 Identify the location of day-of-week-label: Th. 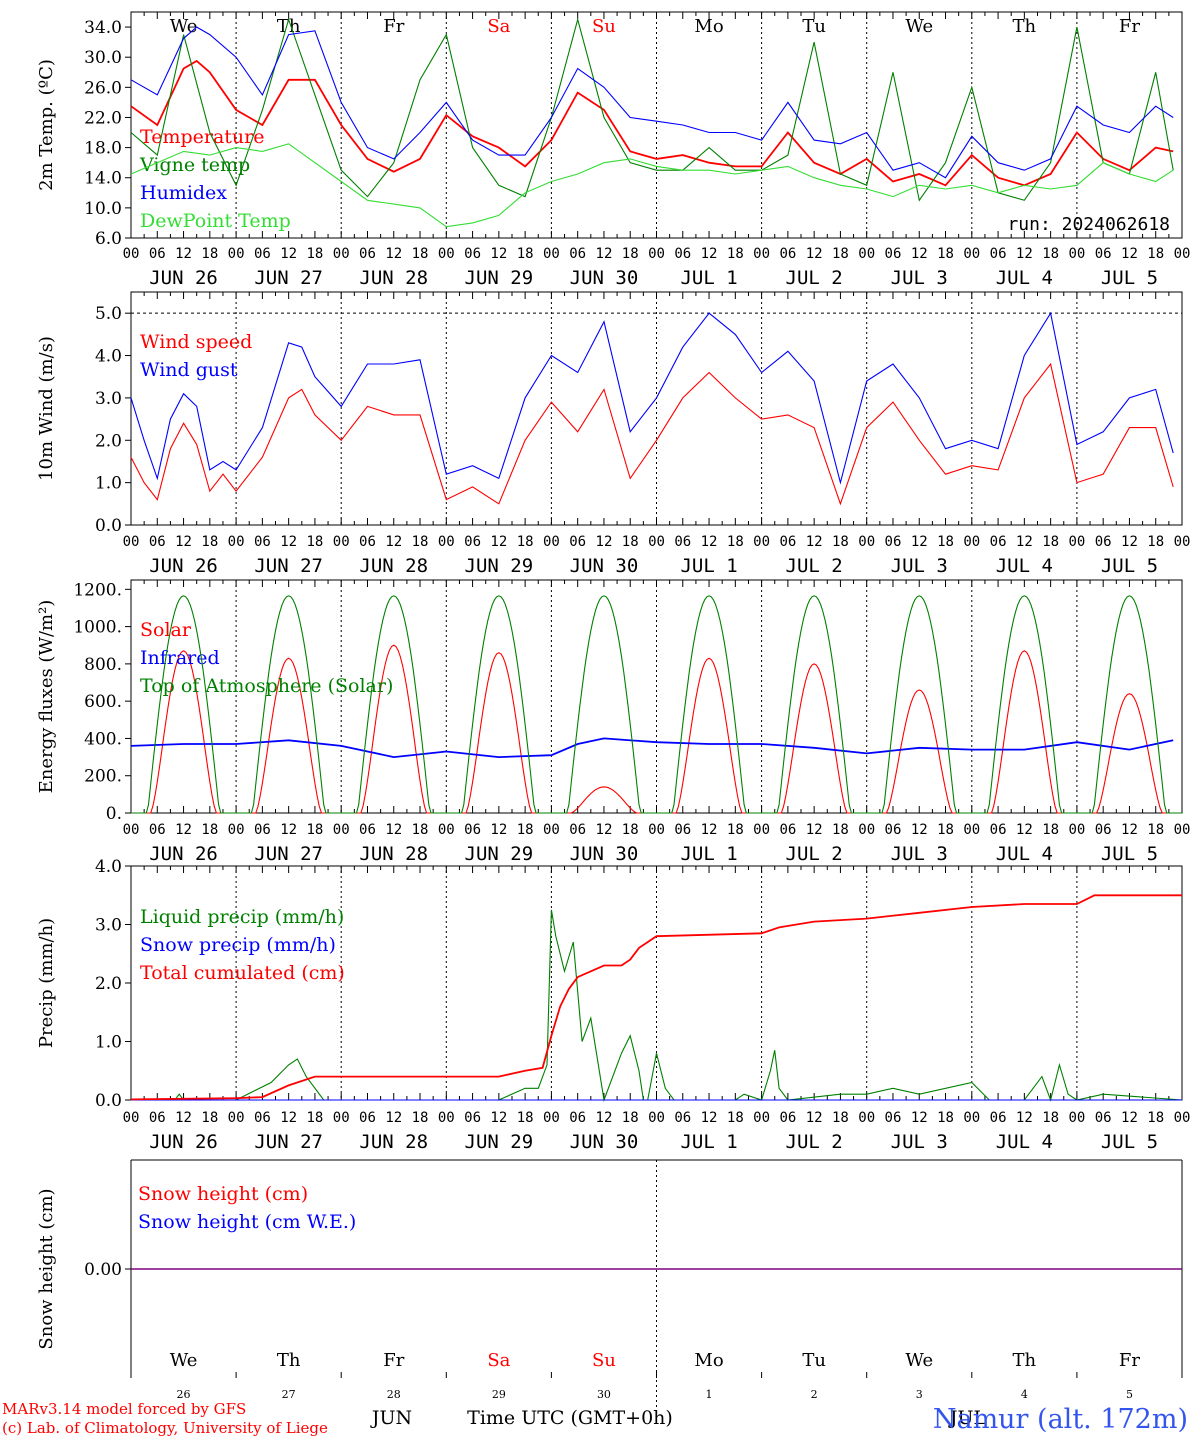
(1025, 1360).